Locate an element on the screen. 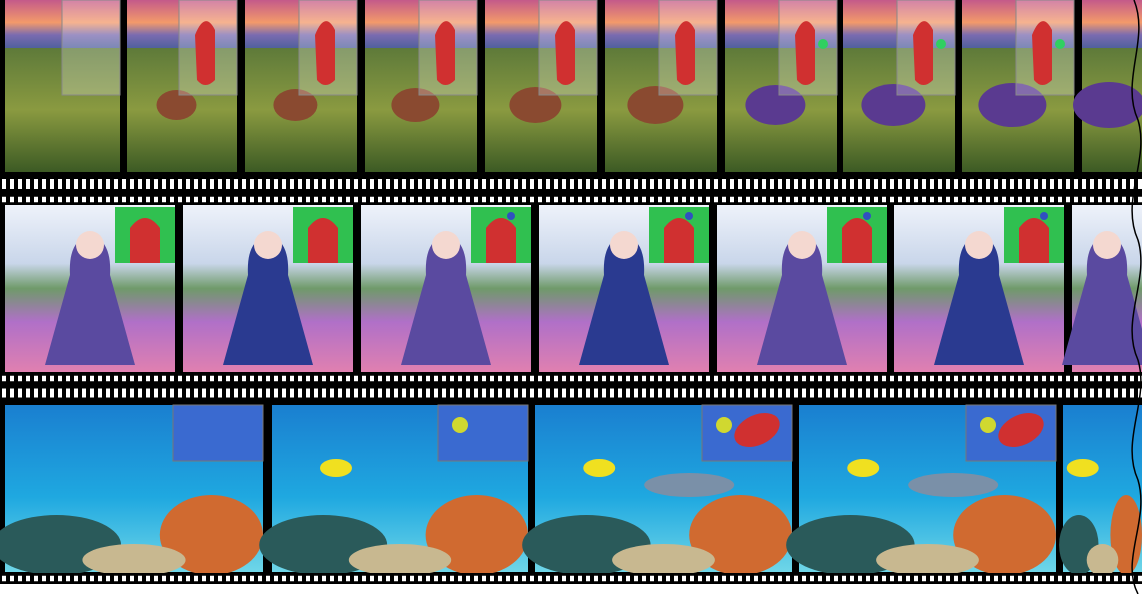 The image size is (1142, 594). shark is located at coordinates (689, 485).